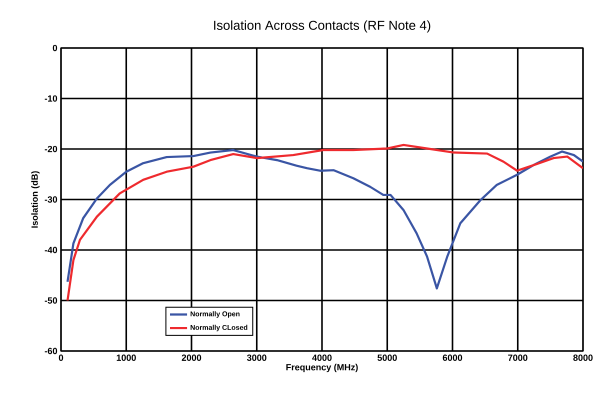  I want to click on x-tick-label: 6000, so click(452, 357).